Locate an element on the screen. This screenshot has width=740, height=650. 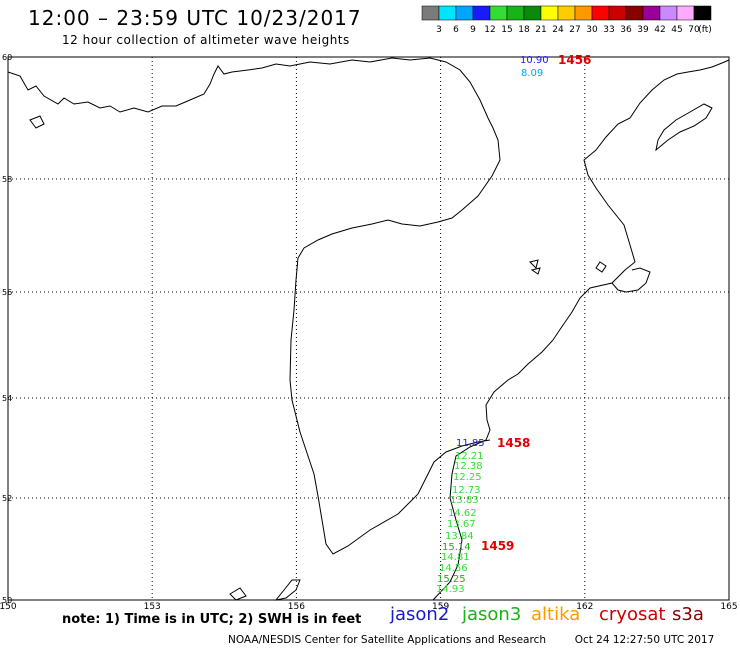
lon-tick-label: 159 is located at coordinates (440, 607).